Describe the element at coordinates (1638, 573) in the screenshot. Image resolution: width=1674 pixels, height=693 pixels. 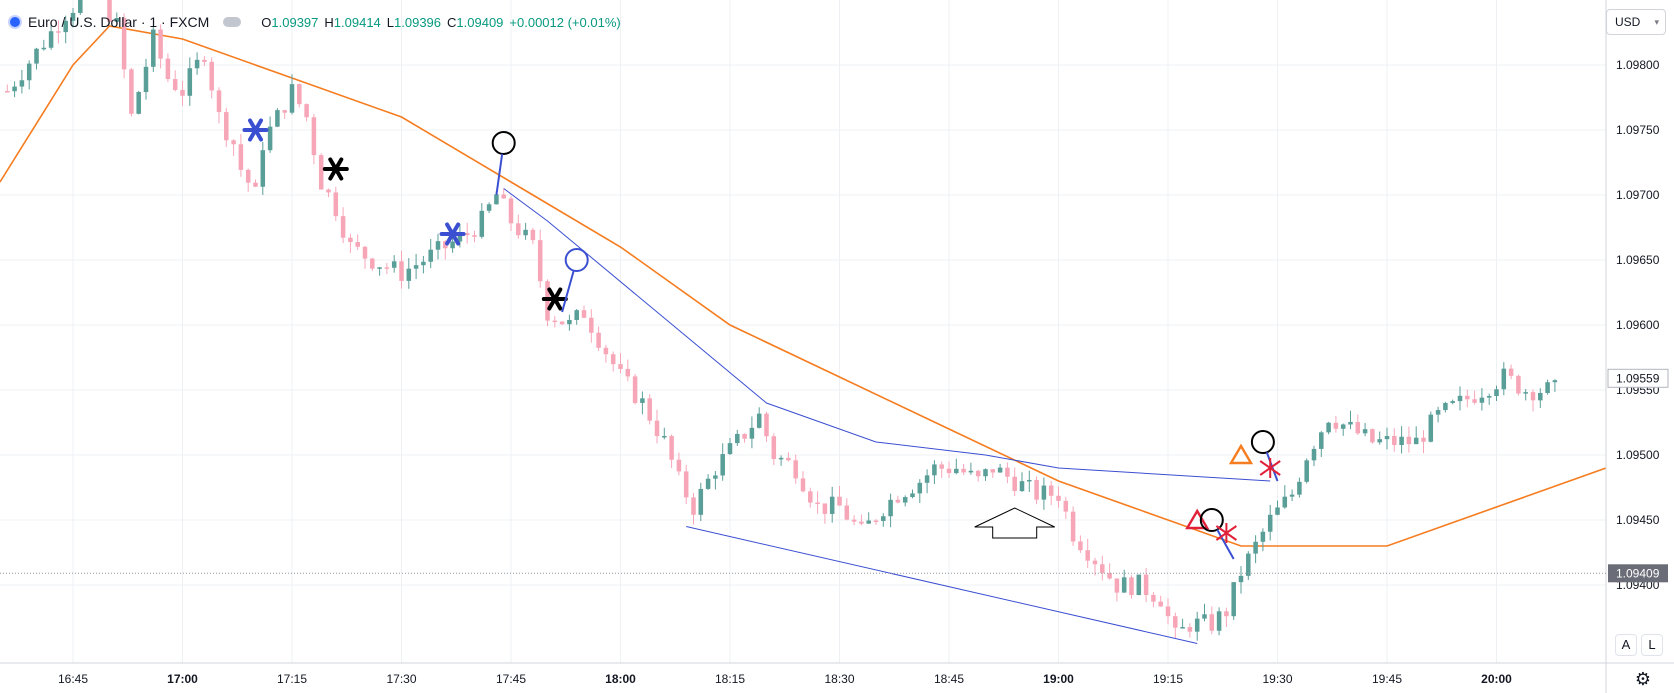
I see `last-price-tag-bg` at that location.